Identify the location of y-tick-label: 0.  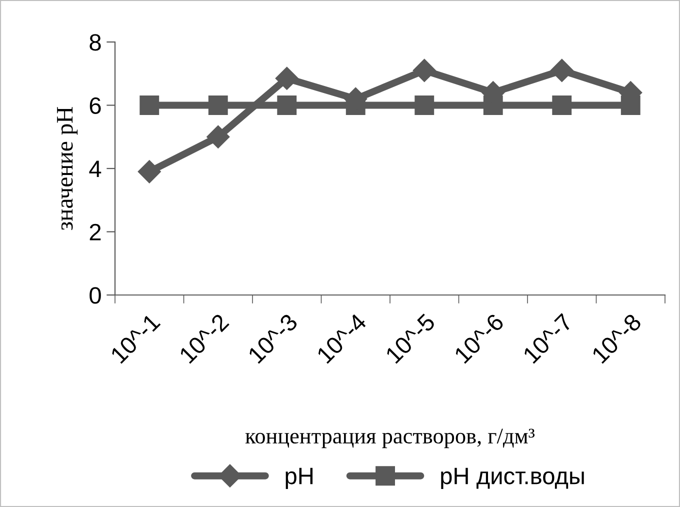
(95, 295).